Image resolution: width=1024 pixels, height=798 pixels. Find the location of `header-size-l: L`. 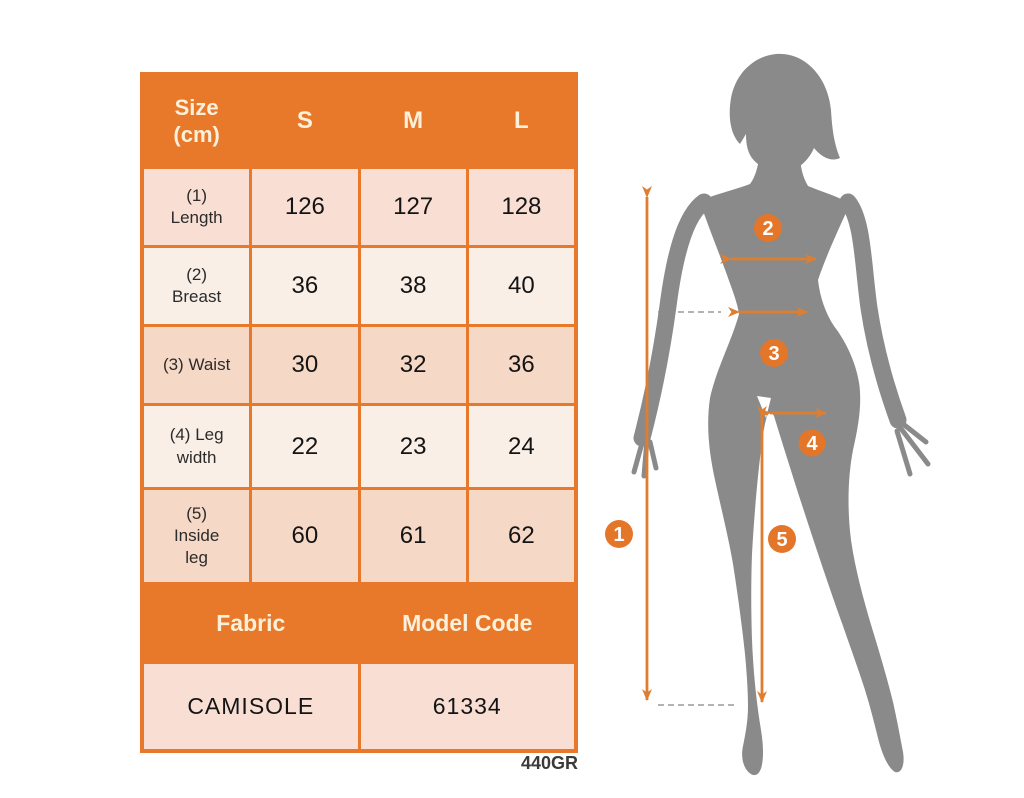

header-size-l: L is located at coordinates (521, 121).